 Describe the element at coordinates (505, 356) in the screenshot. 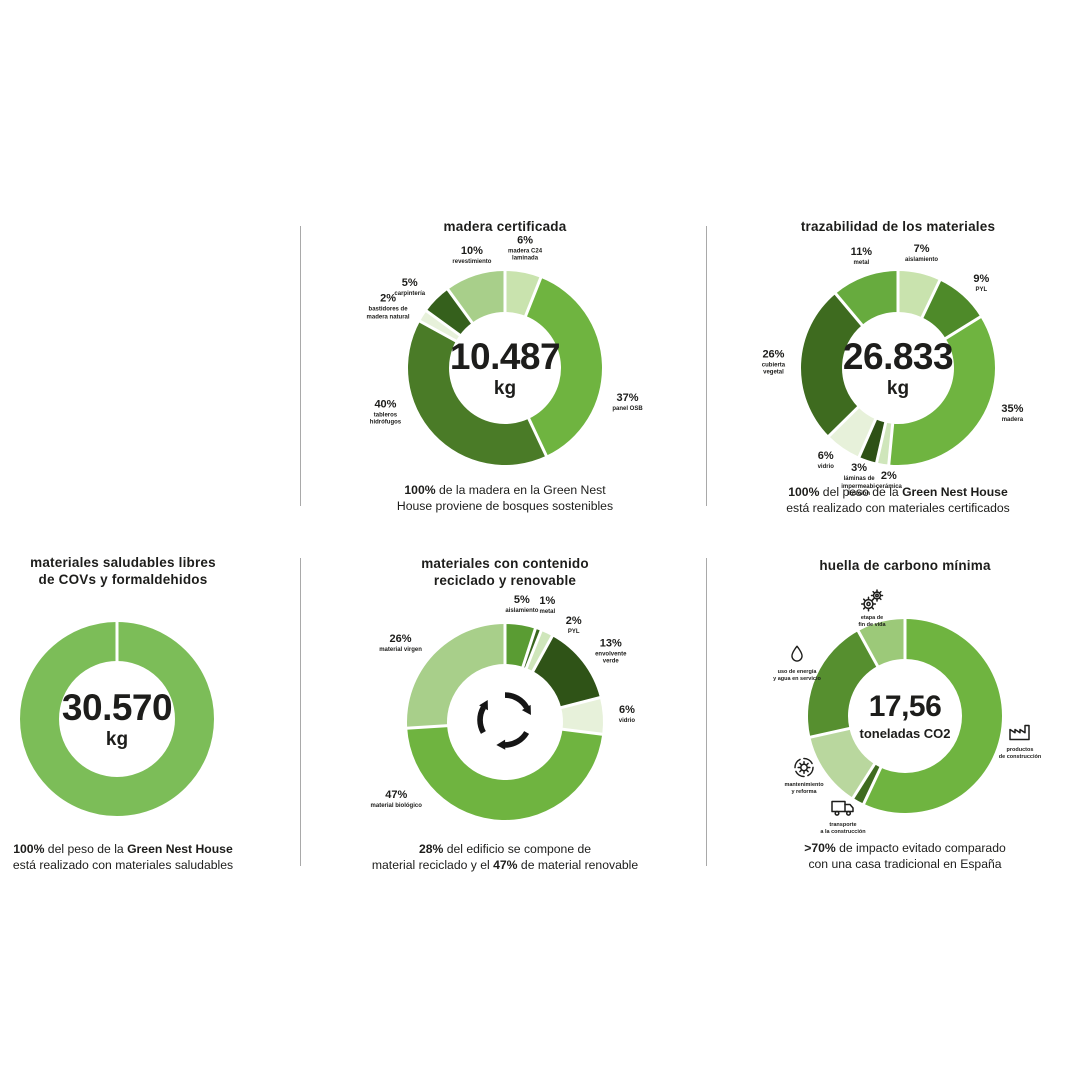

I see `center-value: 10.487` at that location.